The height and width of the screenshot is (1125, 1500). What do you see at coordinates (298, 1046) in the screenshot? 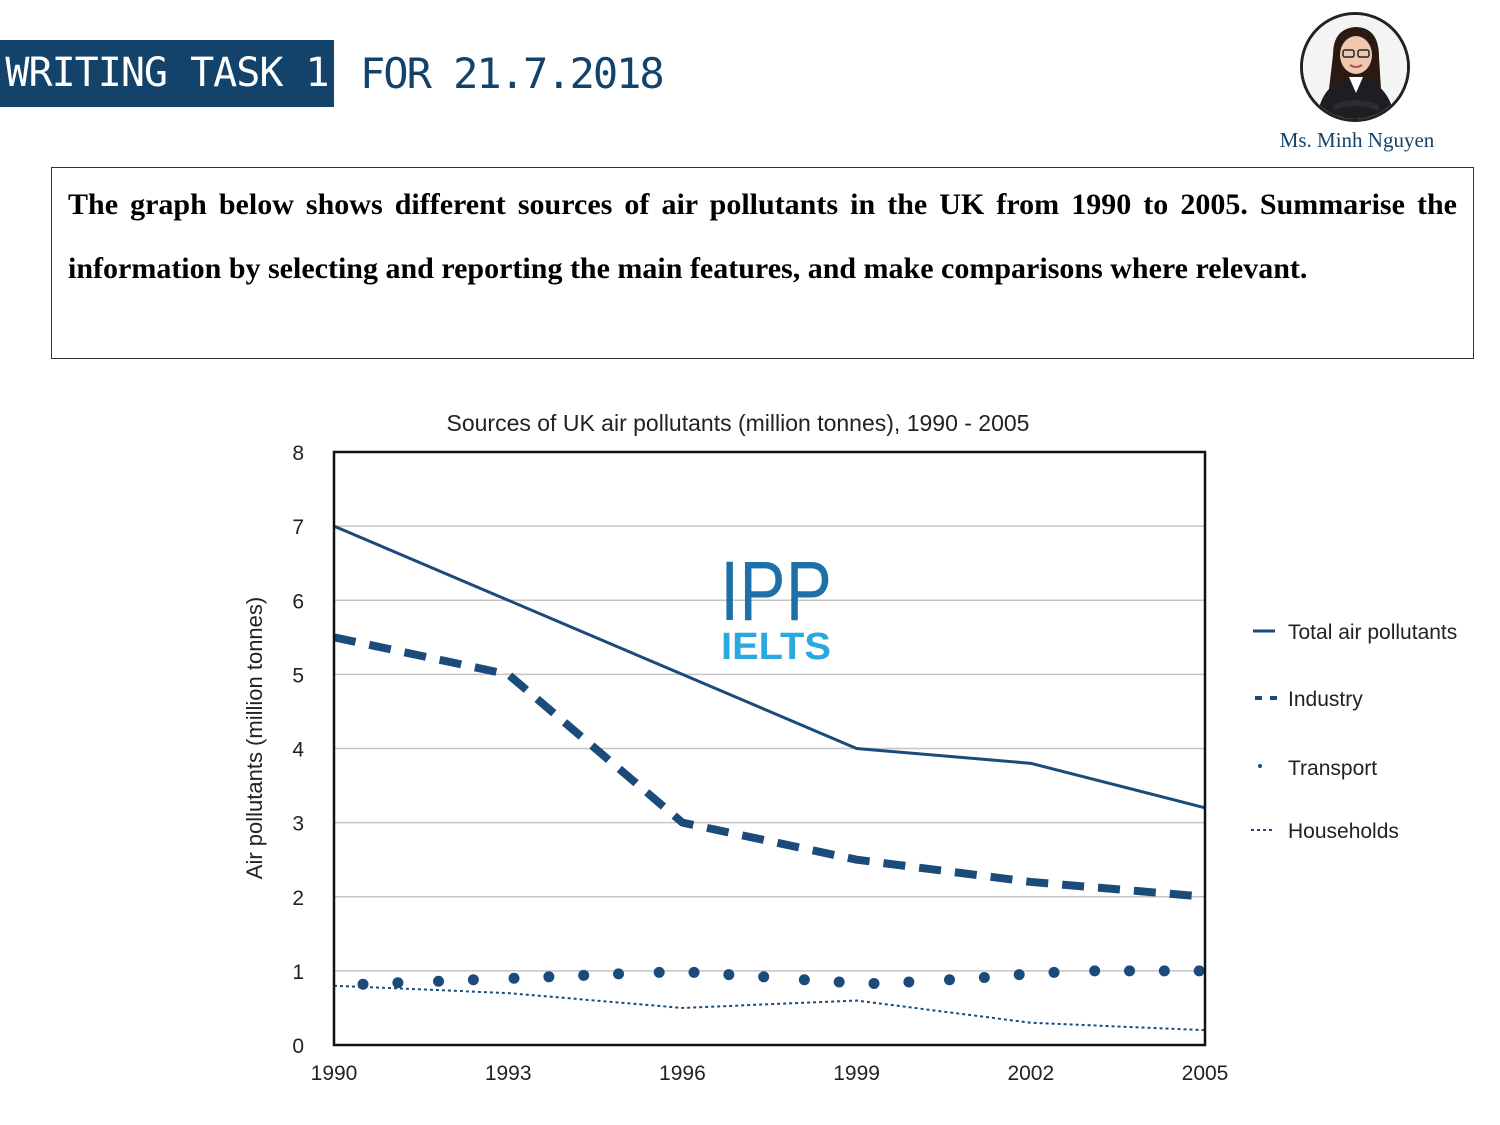
I see `y-tick-label: 0` at bounding box center [298, 1046].